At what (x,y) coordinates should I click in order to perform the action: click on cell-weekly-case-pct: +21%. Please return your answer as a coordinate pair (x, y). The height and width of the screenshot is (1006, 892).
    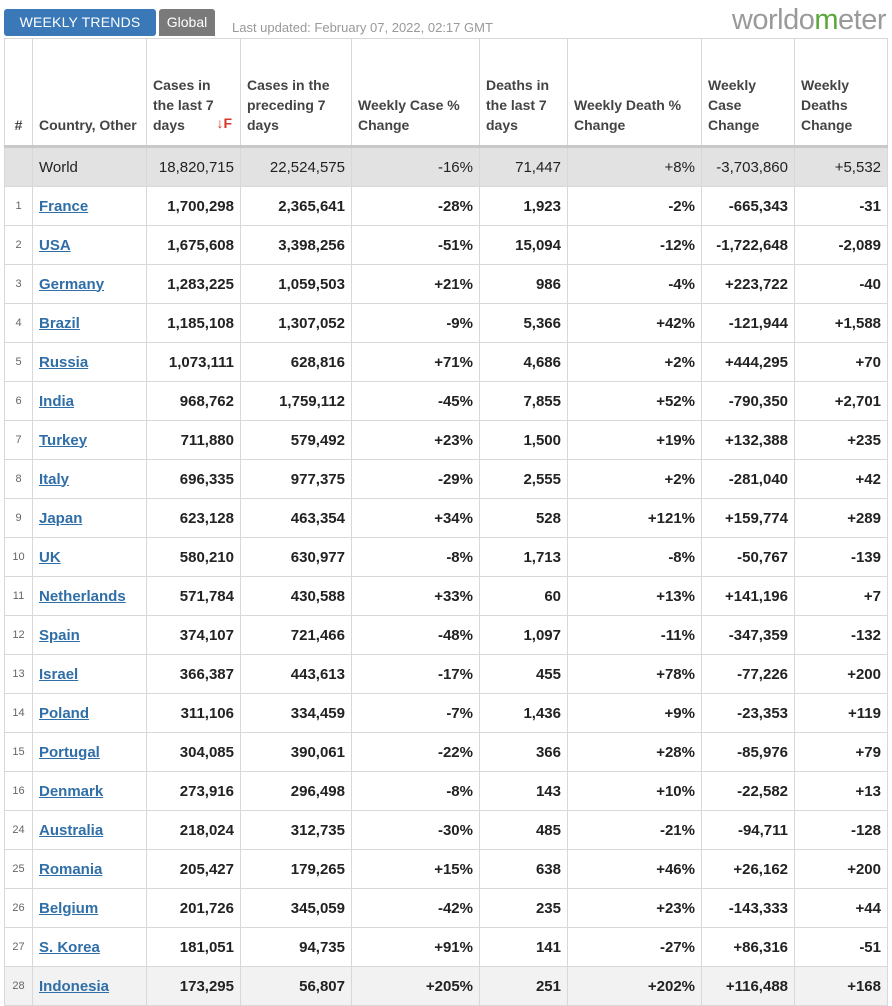
    Looking at the image, I should click on (415, 284).